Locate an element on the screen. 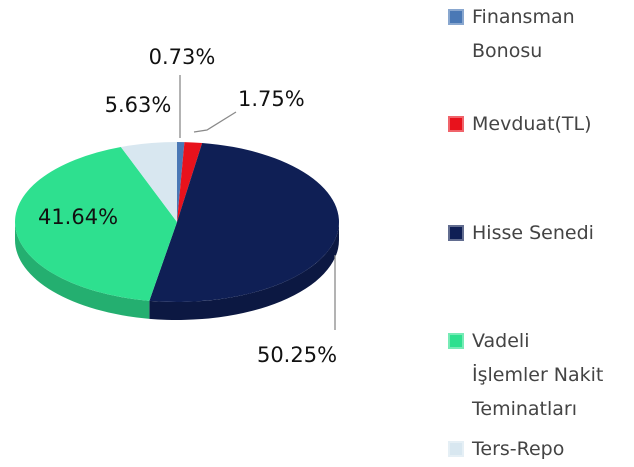 This screenshot has width=634, height=467. legend-label: Mevduat(TL) is located at coordinates (532, 124).